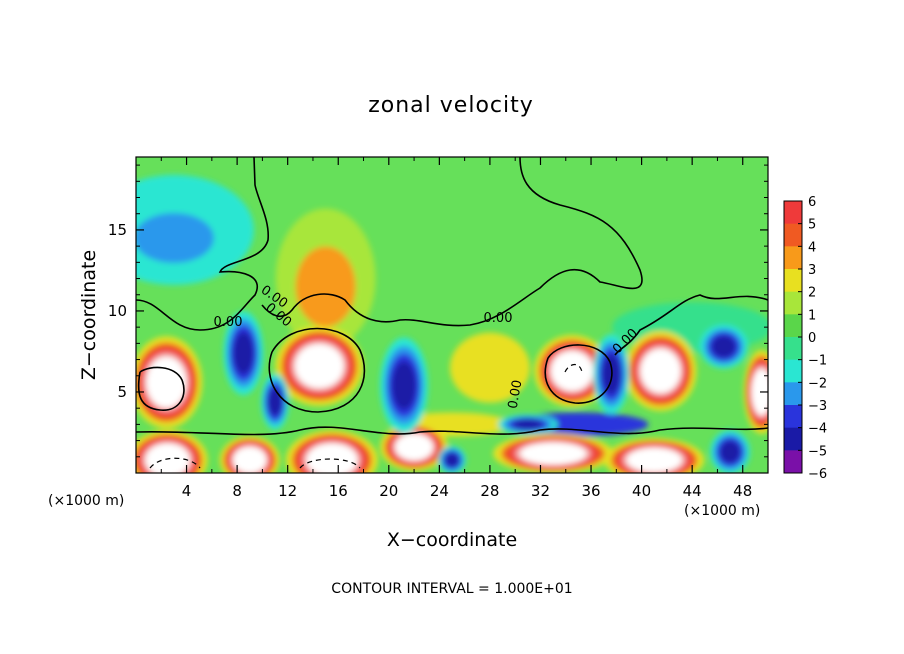 The image size is (904, 654). What do you see at coordinates (451, 105) in the screenshot?
I see `chart-title: zonal velocity` at bounding box center [451, 105].